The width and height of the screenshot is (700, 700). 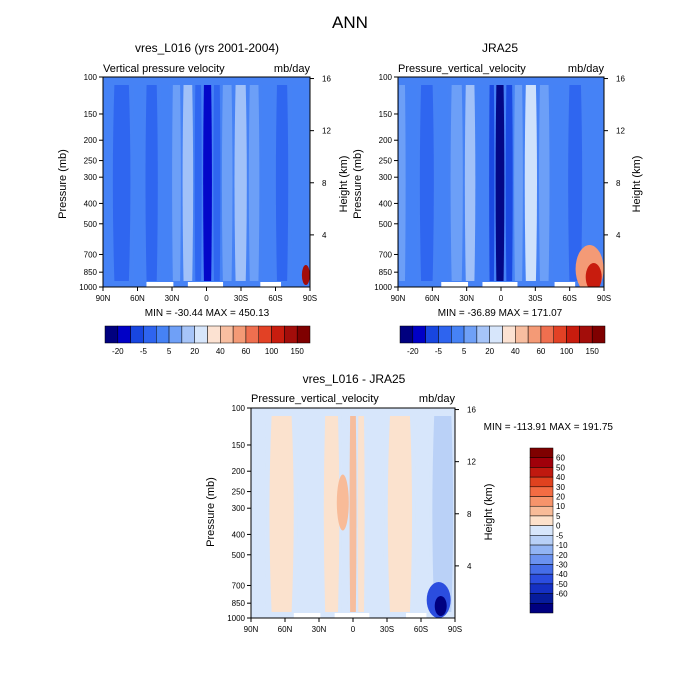 What do you see at coordinates (562, 564) in the screenshot?
I see `colorbar-label: -30` at bounding box center [562, 564].